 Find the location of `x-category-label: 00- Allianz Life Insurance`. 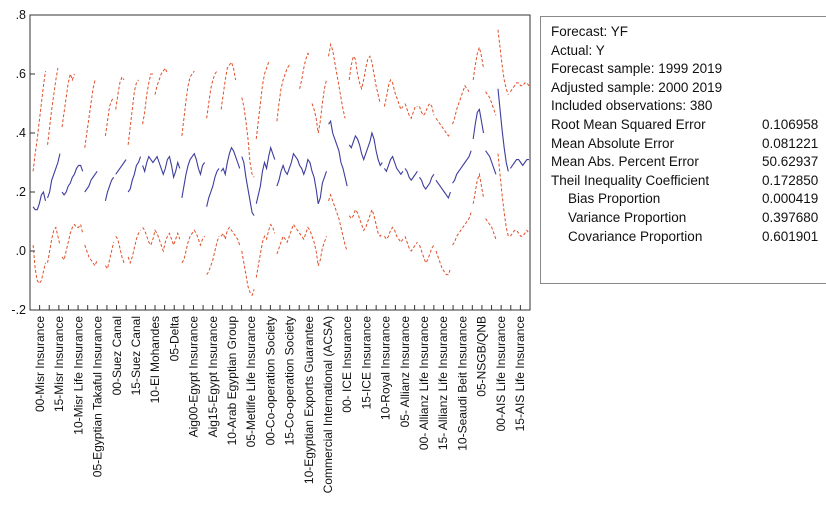

x-category-label: 00- Allianz Life Insurance is located at coordinates (424, 383).